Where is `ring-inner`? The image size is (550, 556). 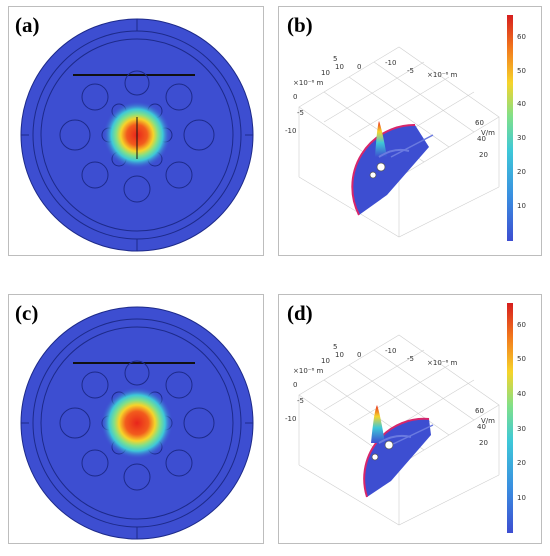
ring-inner is located at coordinates (137, 135).